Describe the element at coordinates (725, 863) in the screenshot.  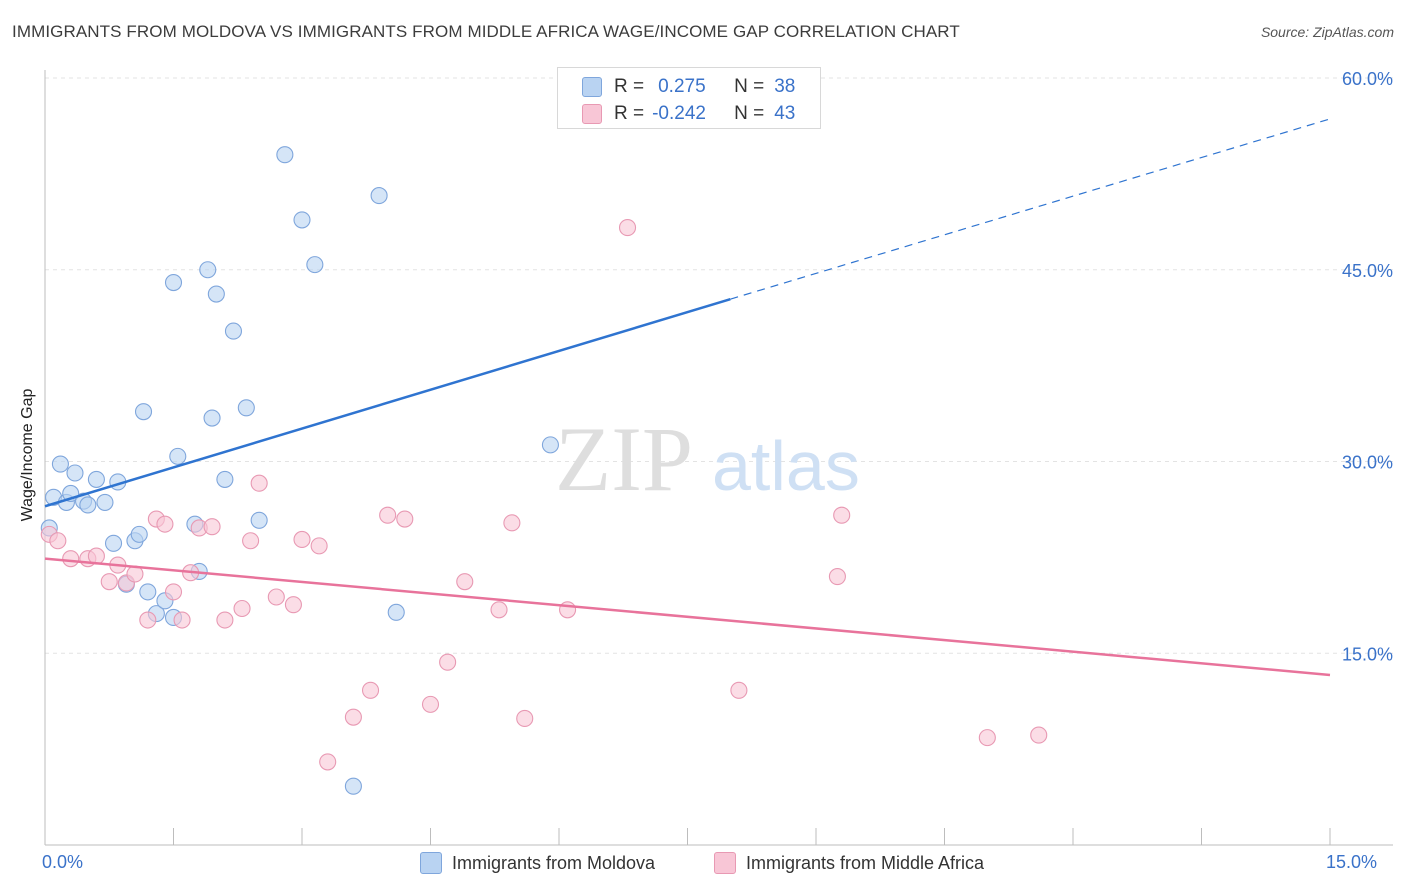
I see `legend-swatch-middle-africa` at that location.